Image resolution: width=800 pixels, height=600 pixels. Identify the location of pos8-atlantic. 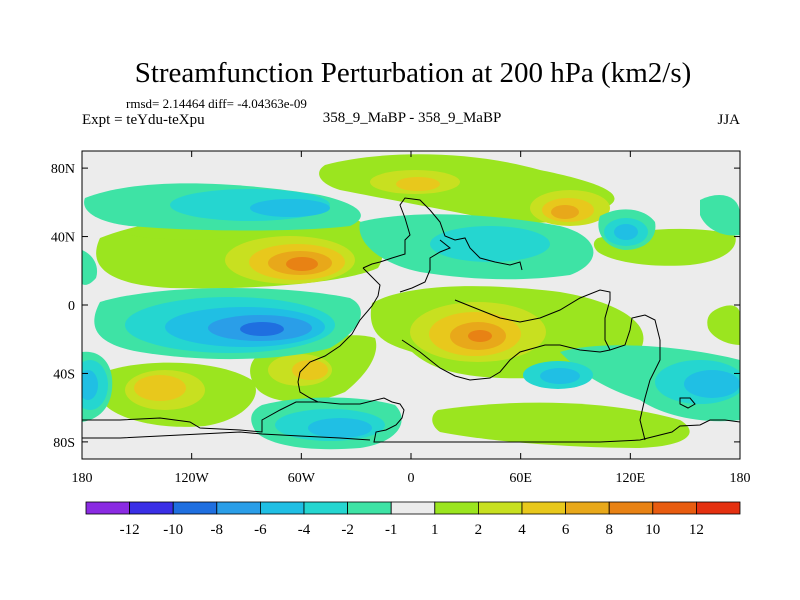
(302, 264).